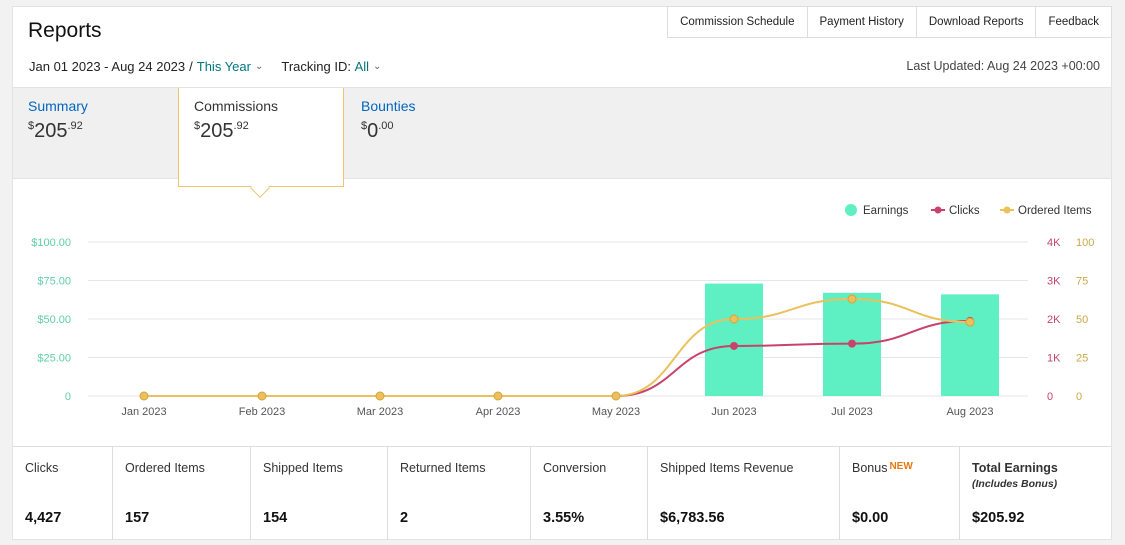 This screenshot has width=1125, height=545. What do you see at coordinates (976, 22) in the screenshot?
I see `download-reports-button: Download Reports` at bounding box center [976, 22].